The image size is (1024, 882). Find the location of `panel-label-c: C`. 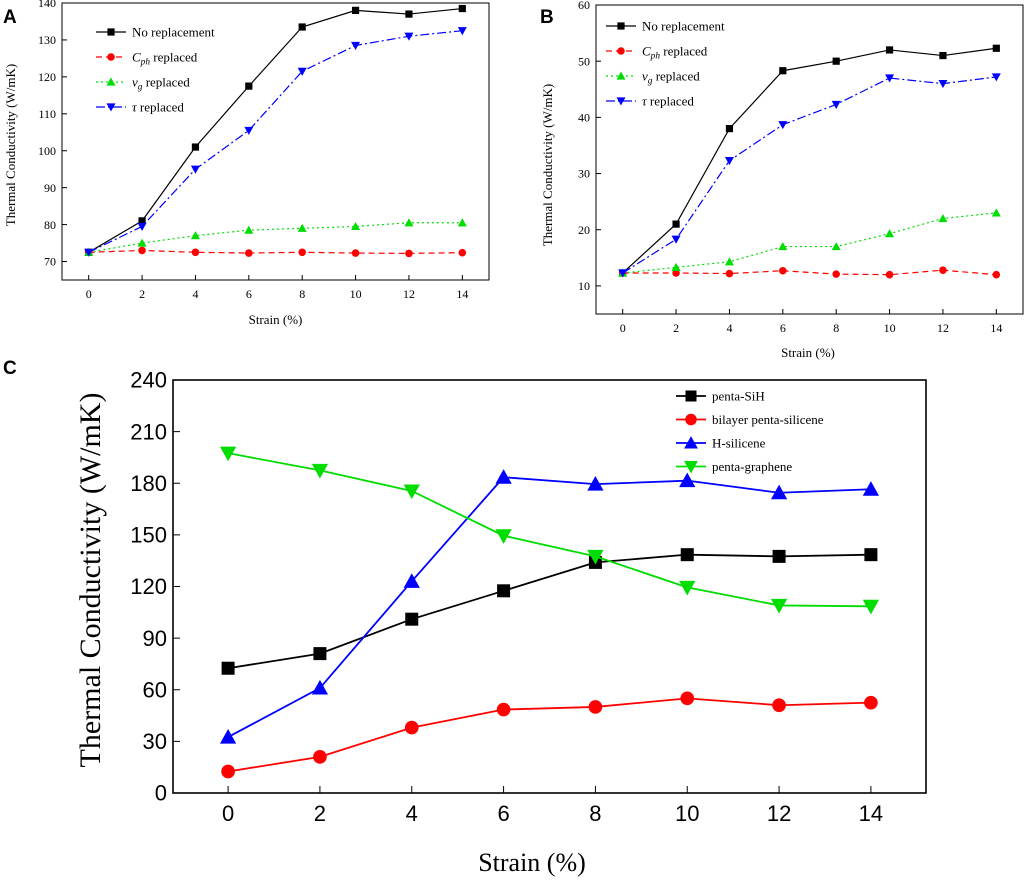

panel-label-c: C is located at coordinates (10, 368).